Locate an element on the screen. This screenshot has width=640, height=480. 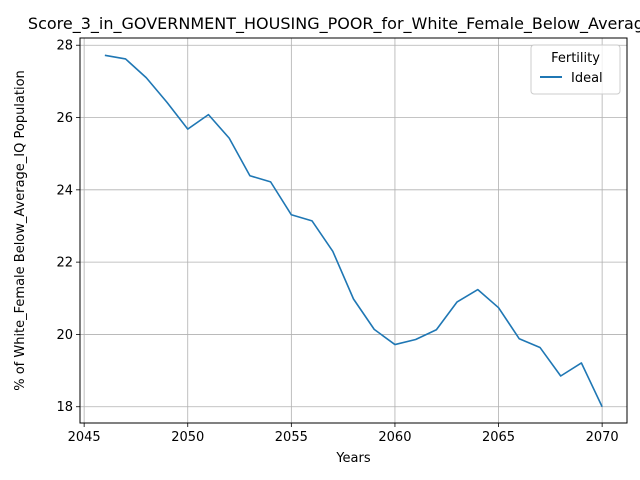
y-axis: 18 20 22 24 26 28 is located at coordinates (68, 227).